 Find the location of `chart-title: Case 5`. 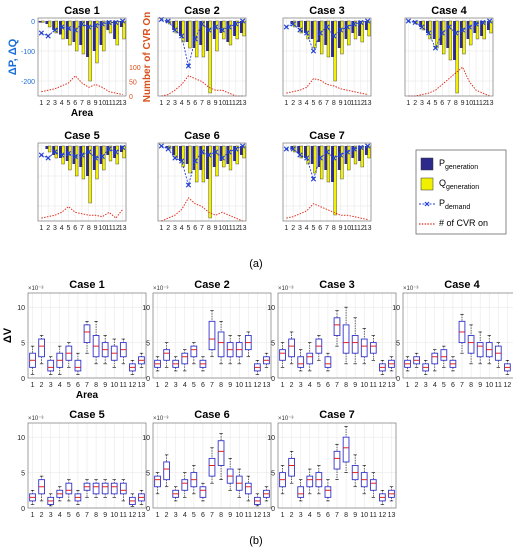

chart-title: Case 5 is located at coordinates (86, 415).